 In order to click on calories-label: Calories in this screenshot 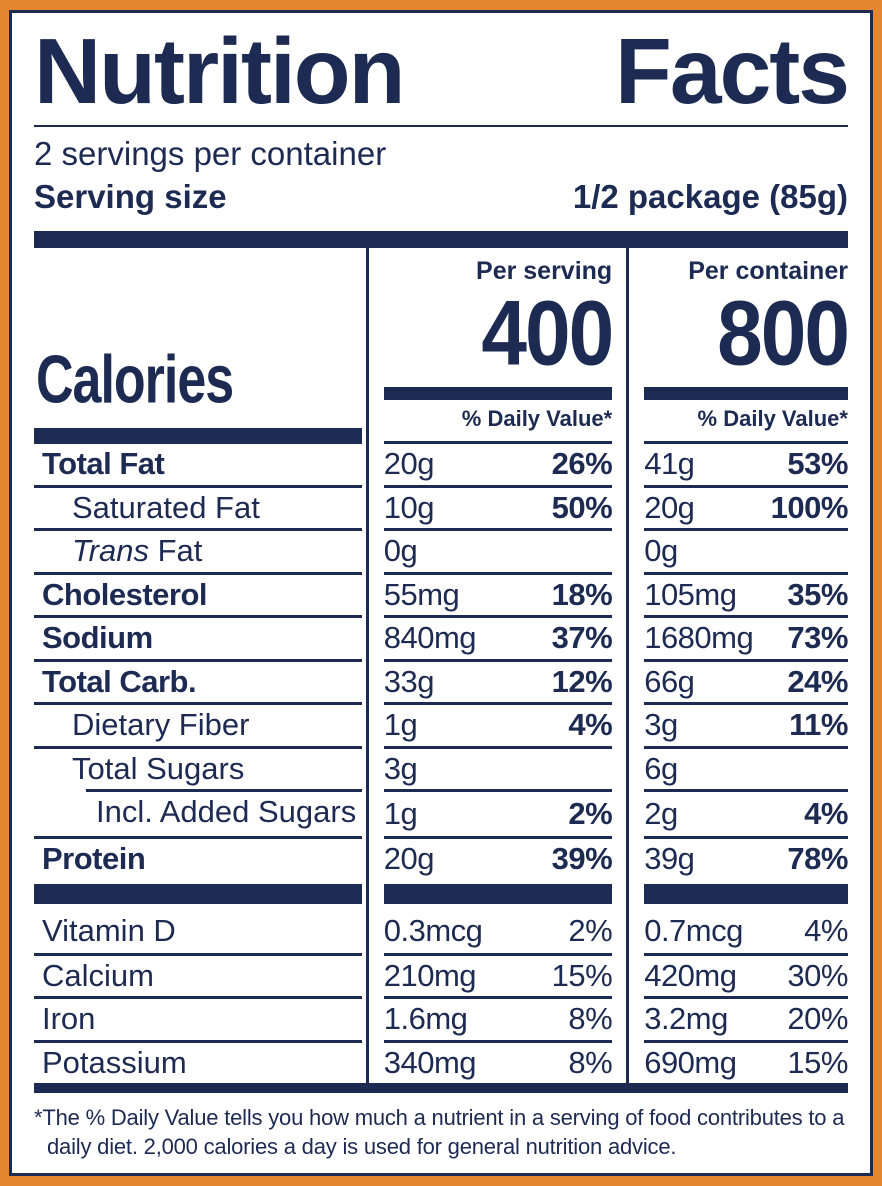, I will do `click(135, 380)`.